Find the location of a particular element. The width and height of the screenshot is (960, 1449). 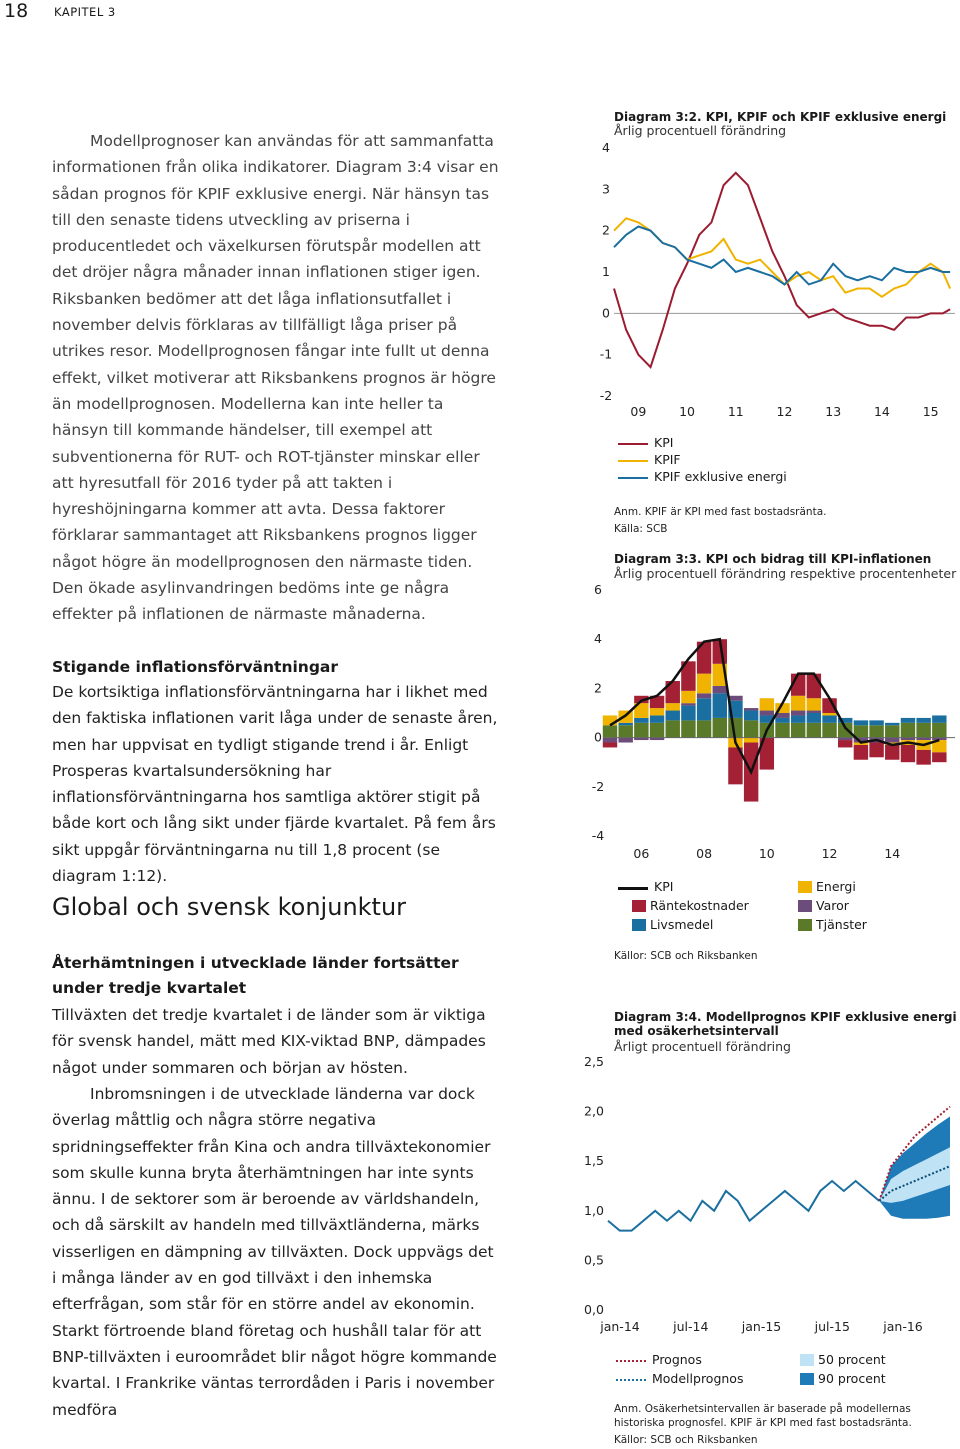

chart3-outcome-line is located at coordinates (743, 1205).